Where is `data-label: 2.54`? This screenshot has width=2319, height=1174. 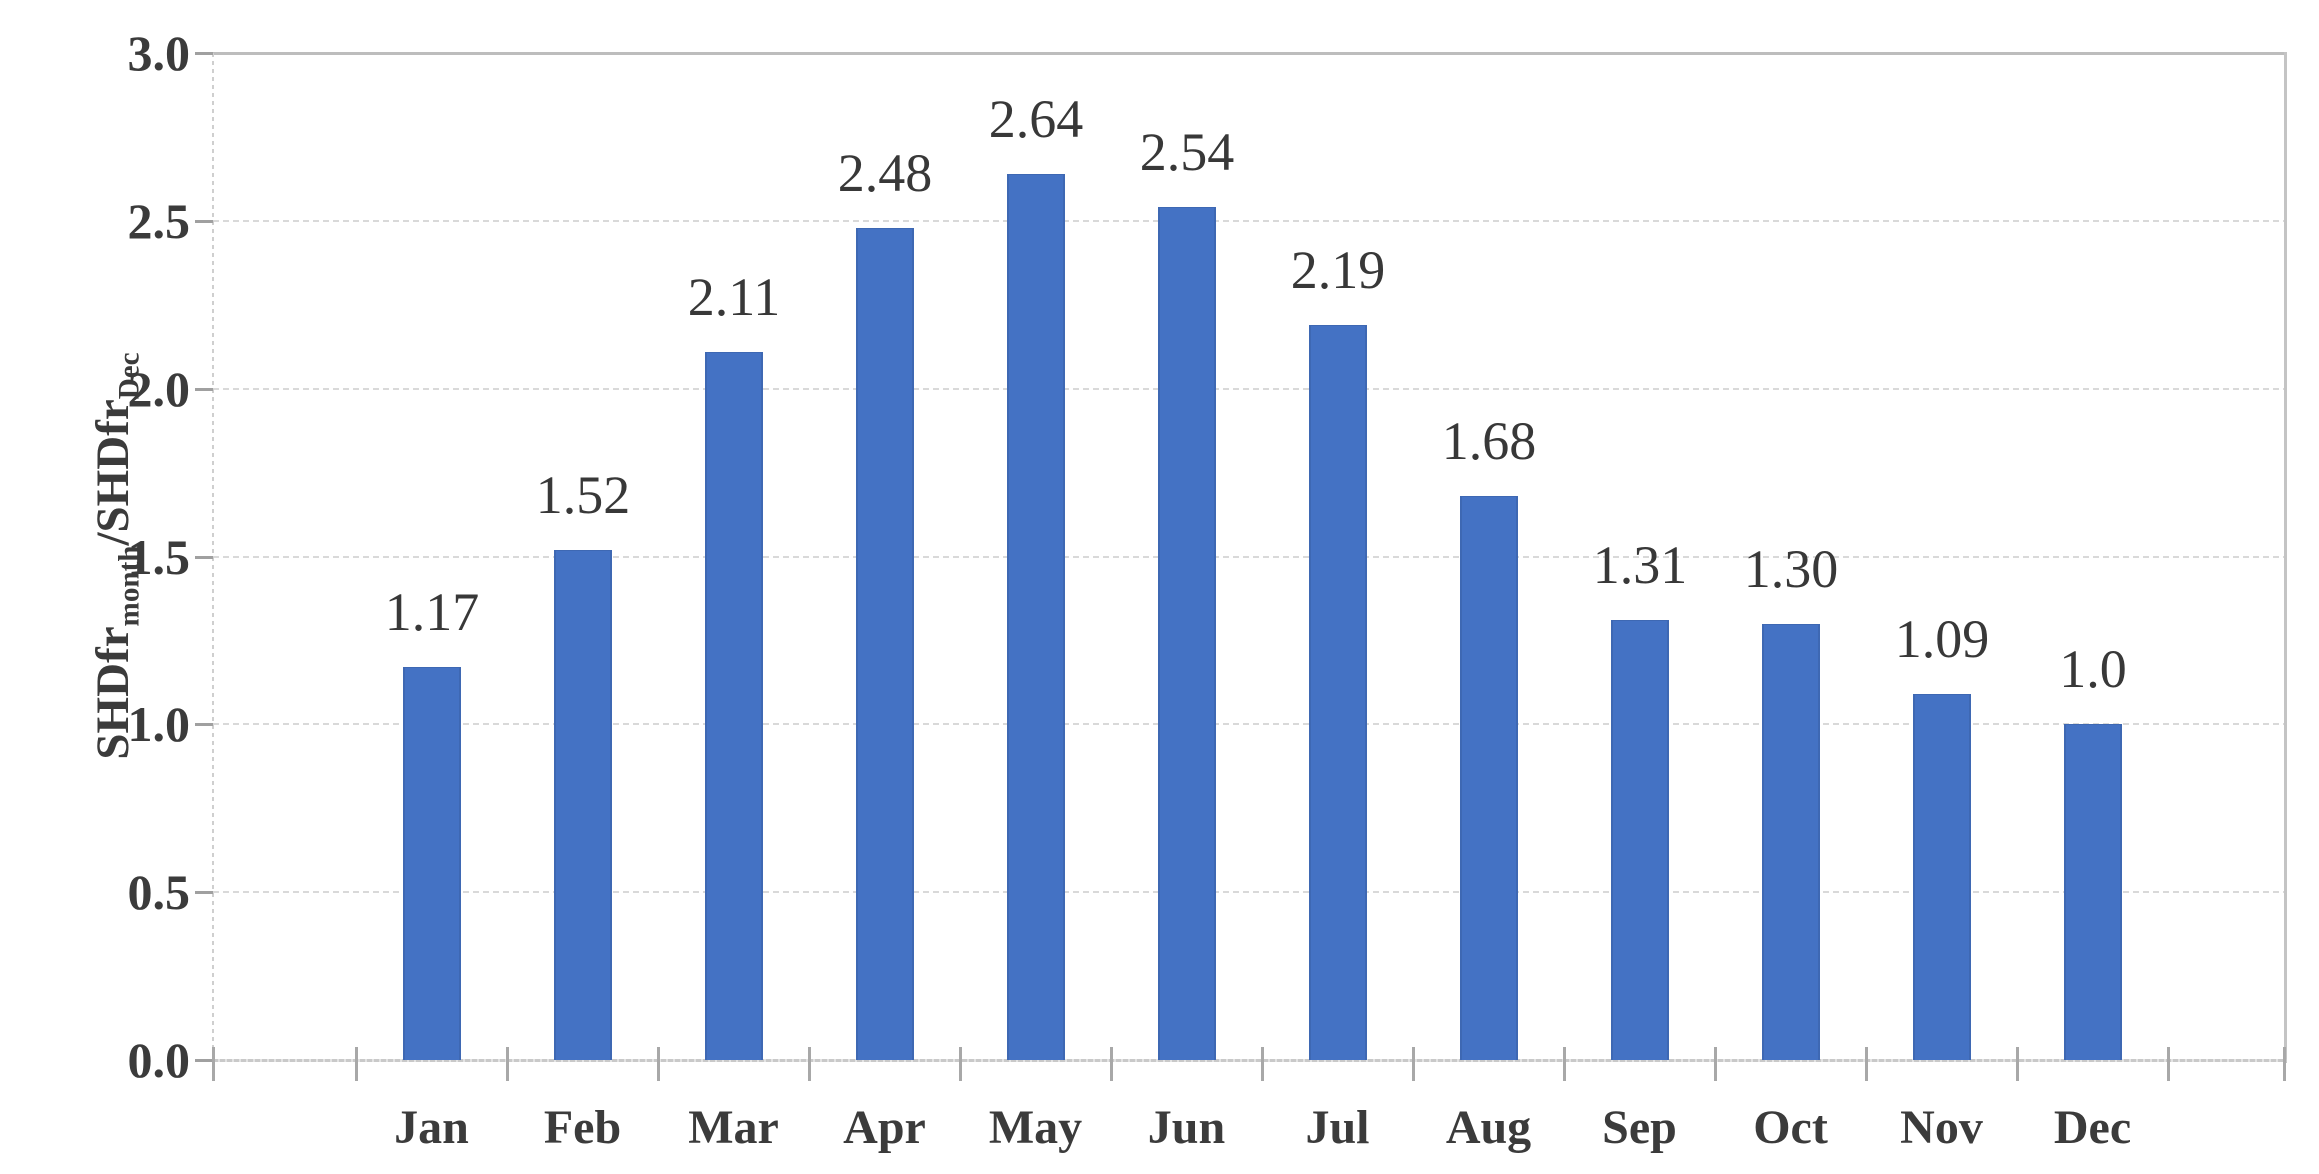 data-label: 2.54 is located at coordinates (1187, 152).